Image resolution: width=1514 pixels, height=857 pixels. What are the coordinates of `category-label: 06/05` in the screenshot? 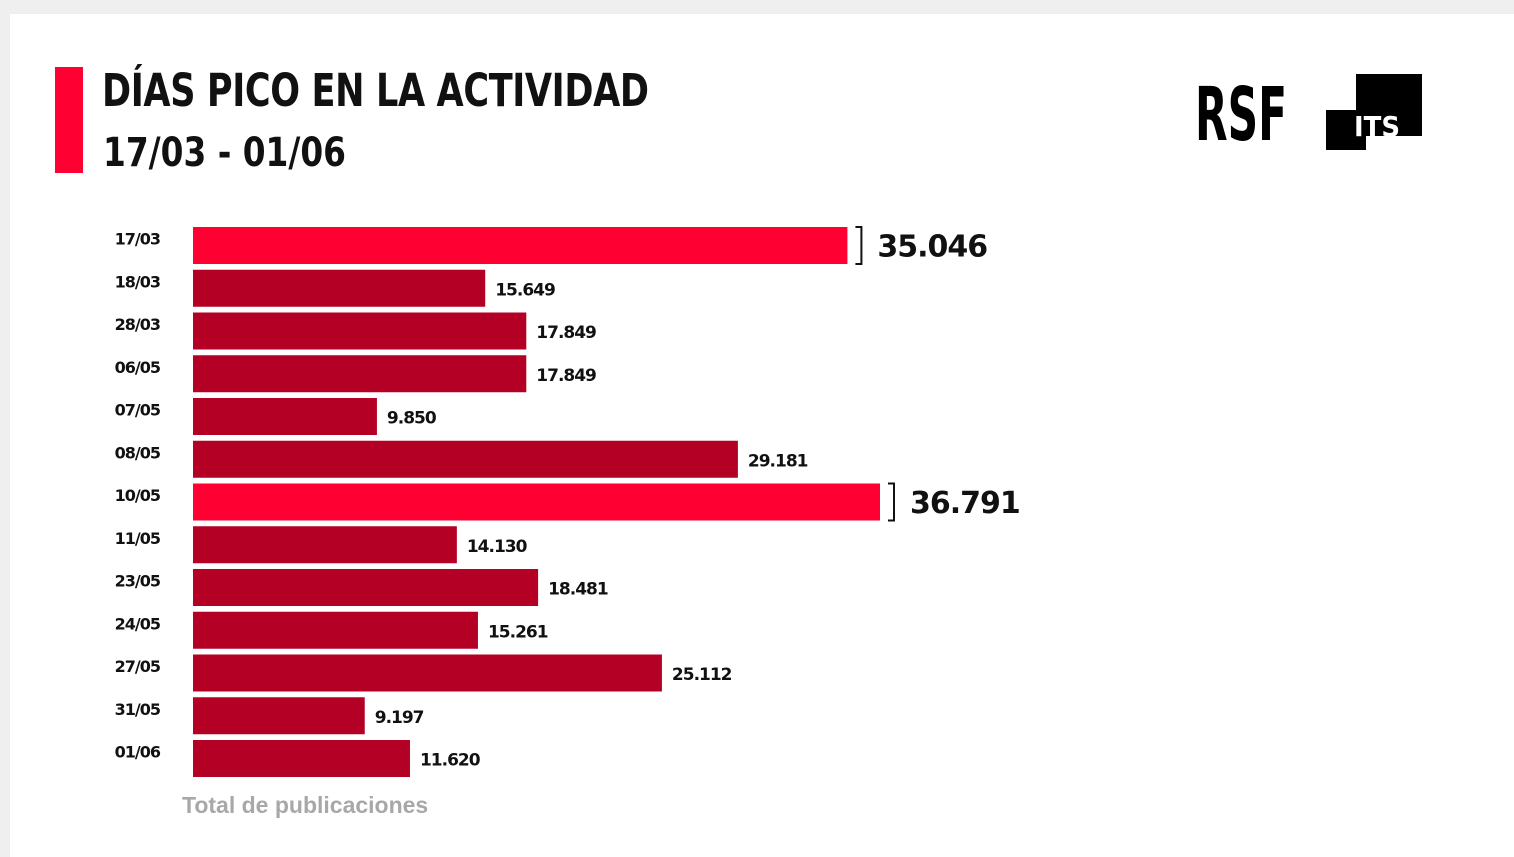 It's located at (138, 367).